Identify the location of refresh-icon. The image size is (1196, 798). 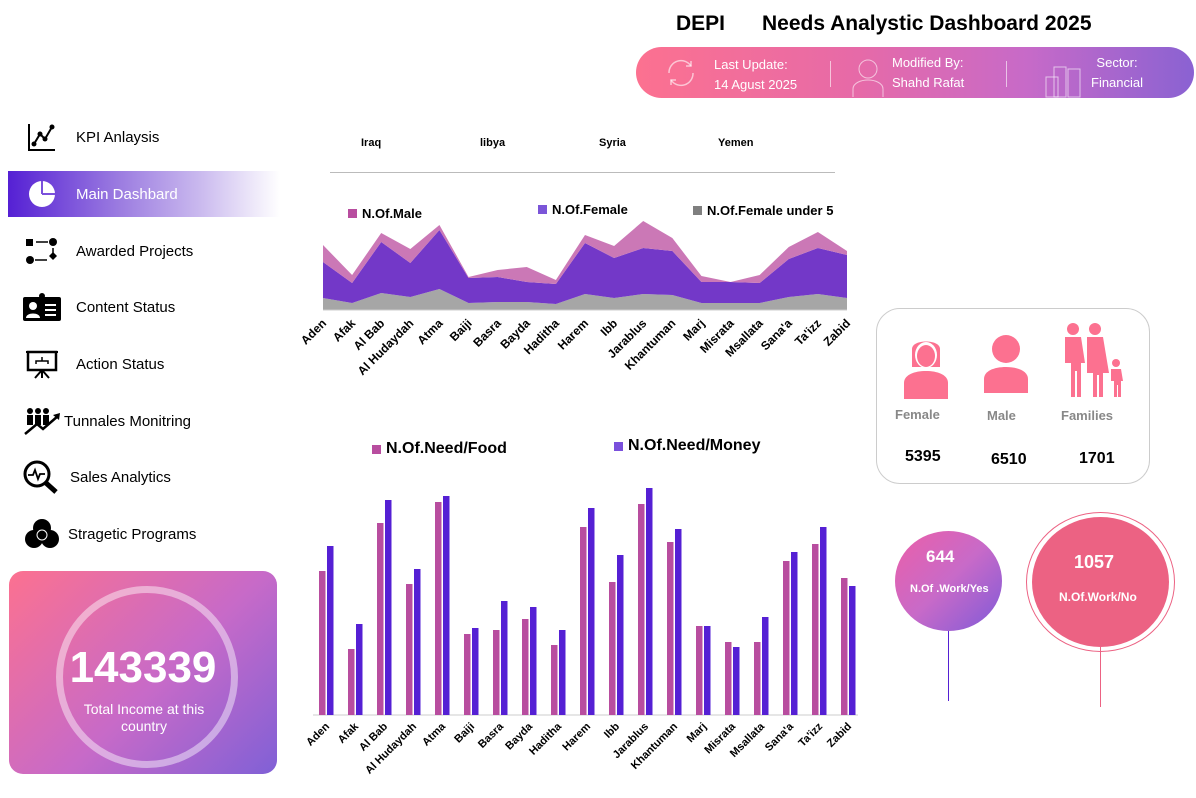
(681, 73).